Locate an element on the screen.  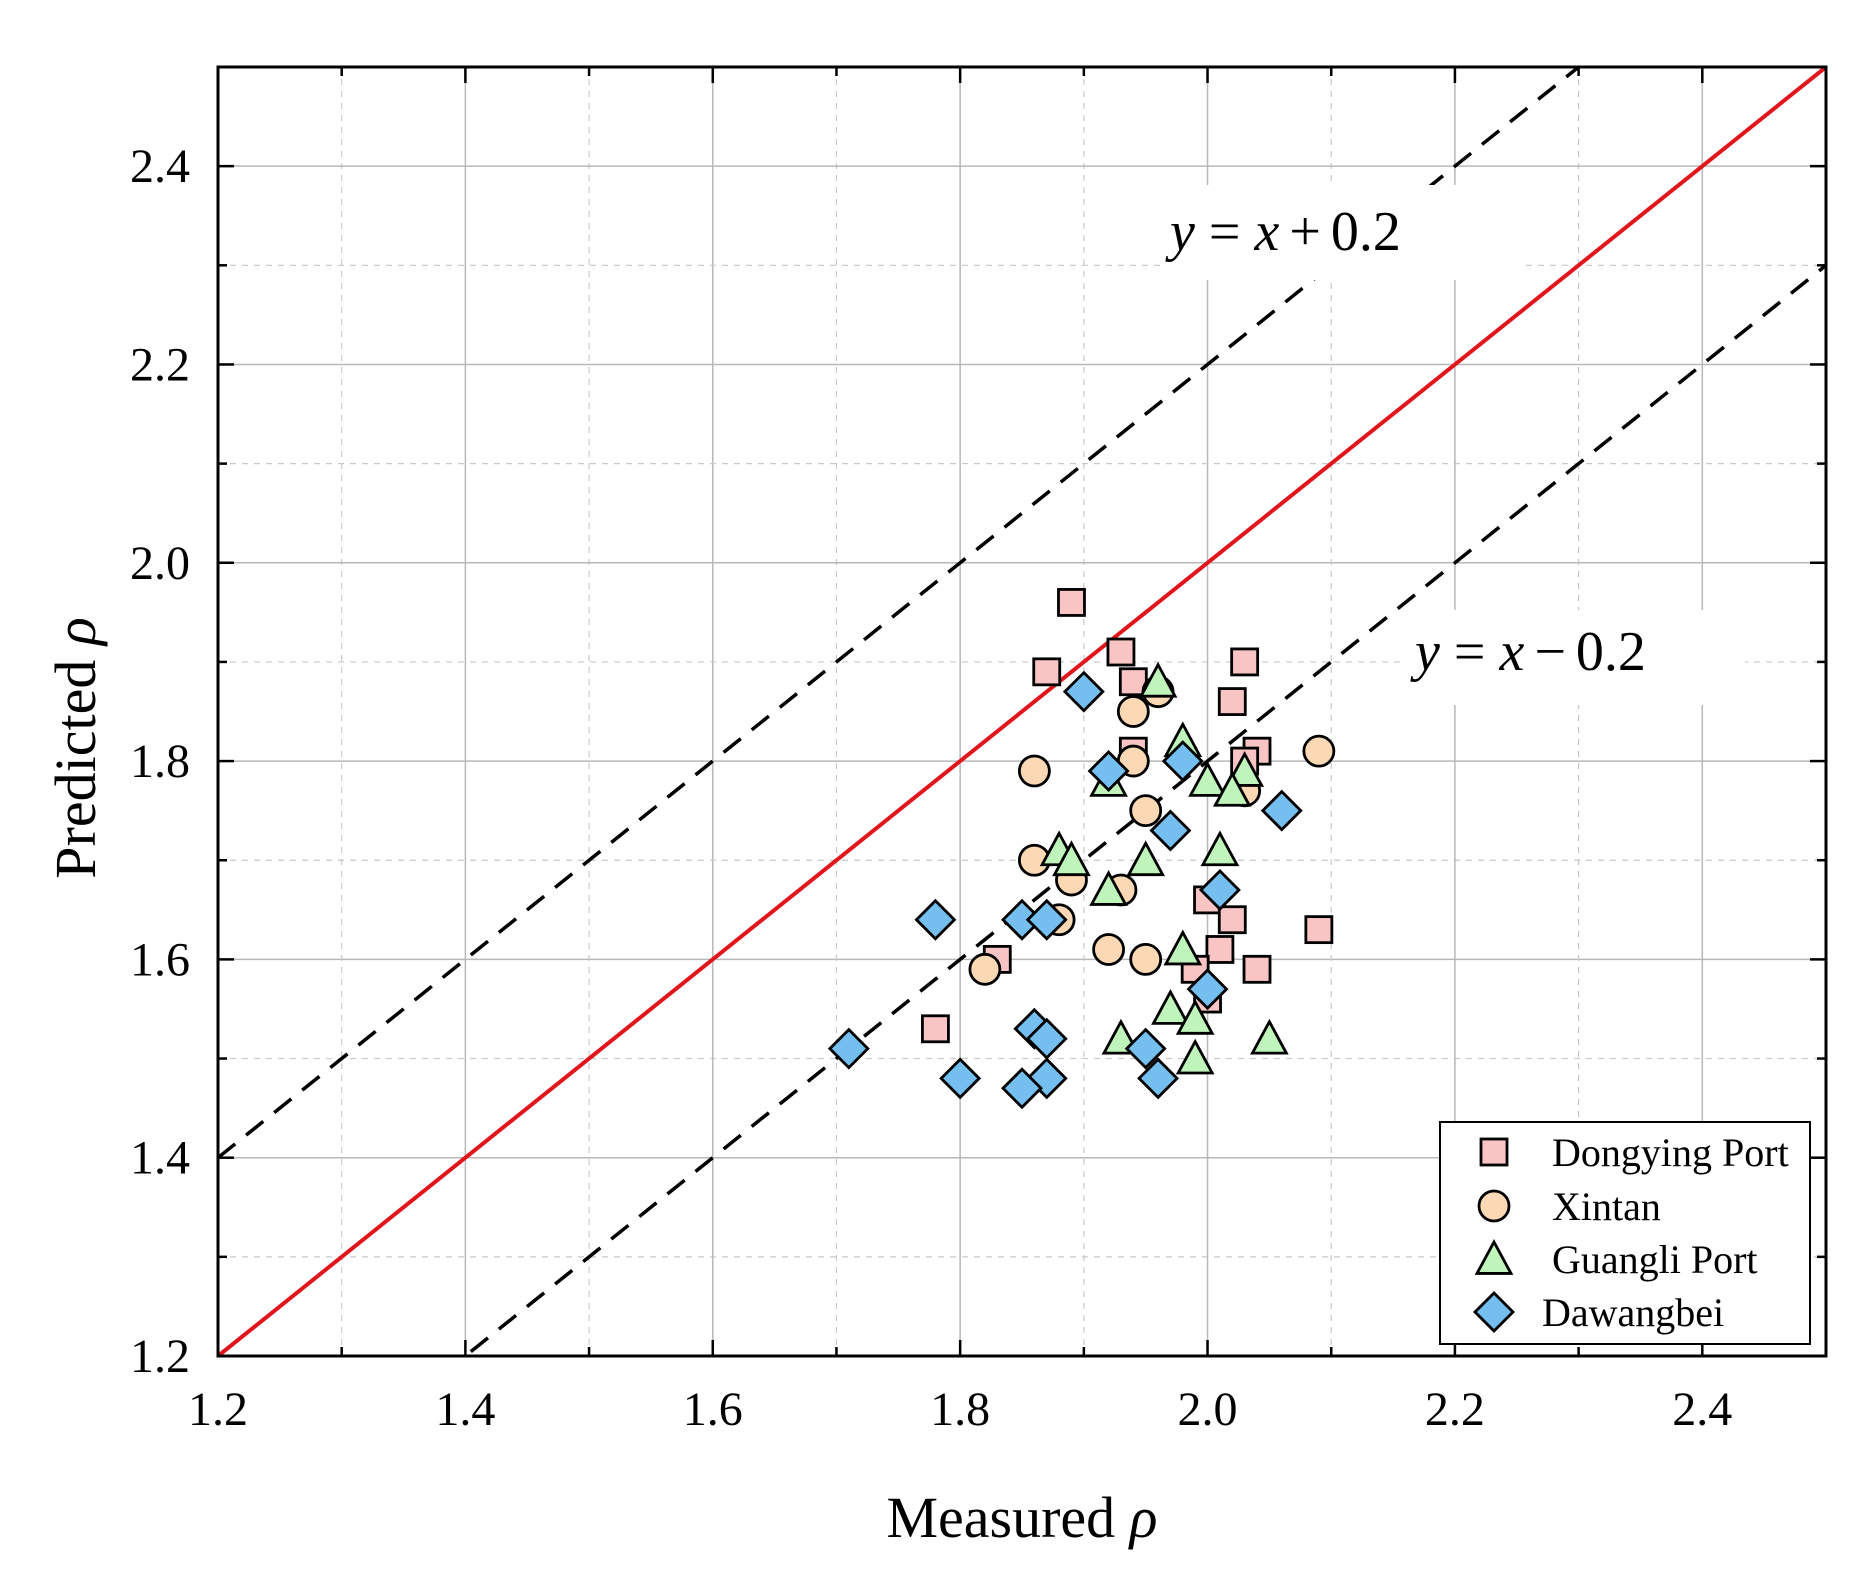
y-tick-label: 1.4 is located at coordinates (160, 1158).